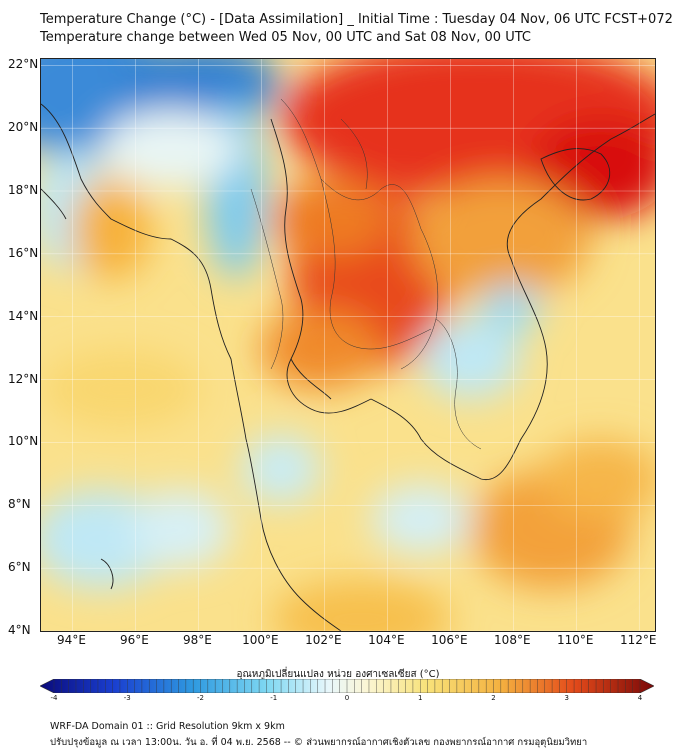 The height and width of the screenshot is (756, 676). What do you see at coordinates (449, 640) in the screenshot?
I see `lon-label: 106°E` at bounding box center [449, 640].